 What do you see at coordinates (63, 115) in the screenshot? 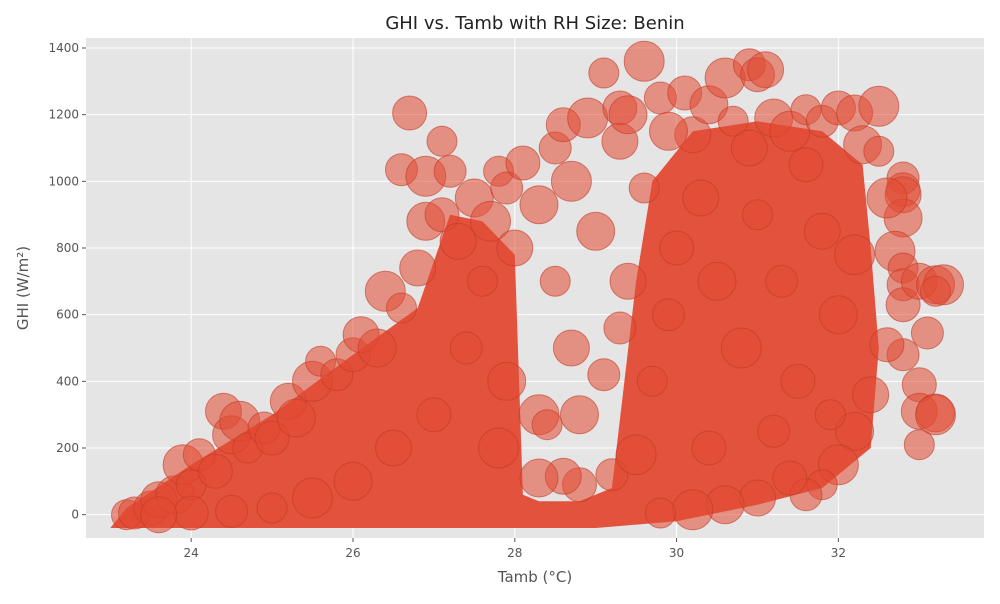
I see `y-tick-label: 1200` at bounding box center [63, 115].